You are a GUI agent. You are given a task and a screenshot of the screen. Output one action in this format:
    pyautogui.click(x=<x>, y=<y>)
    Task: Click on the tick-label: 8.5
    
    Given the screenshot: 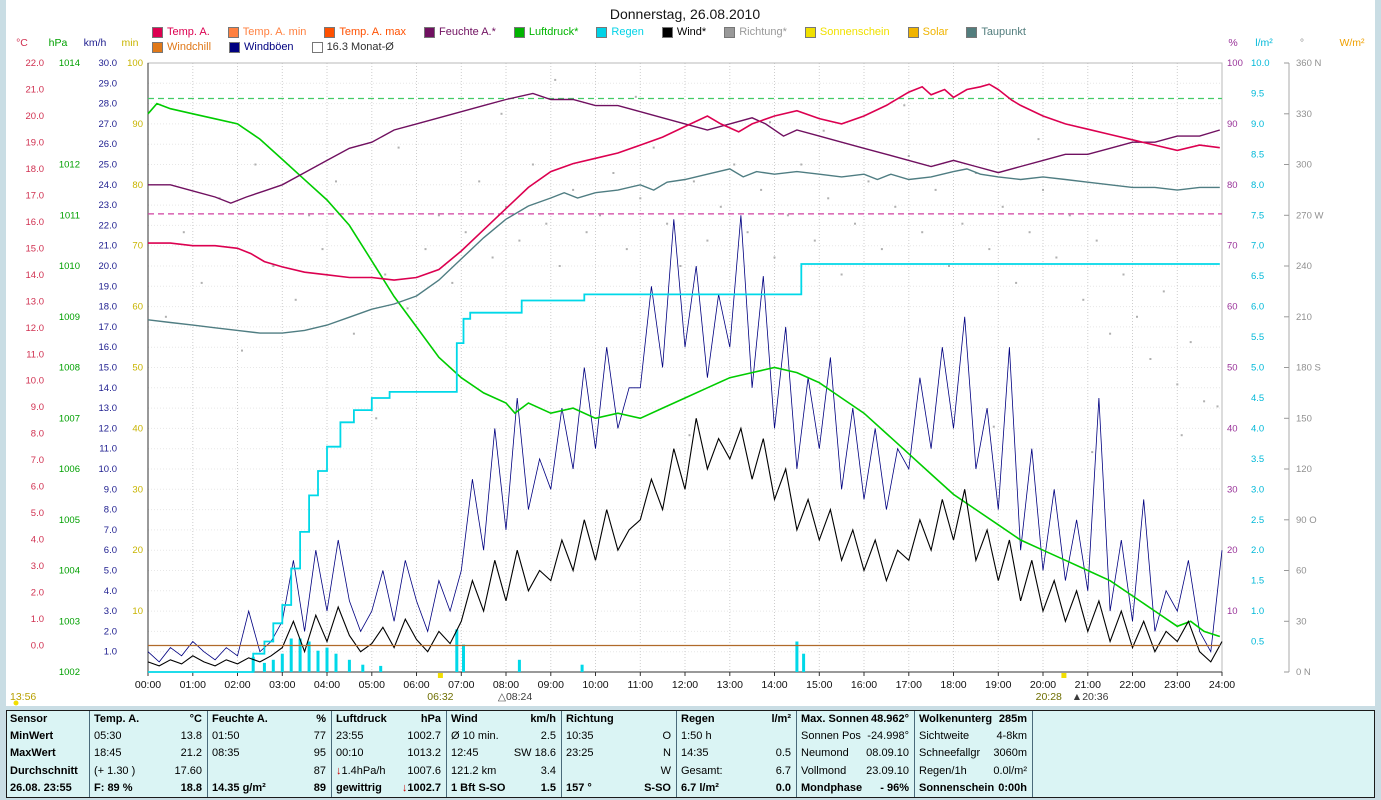 What is the action you would take?
    pyautogui.click(x=1257, y=154)
    